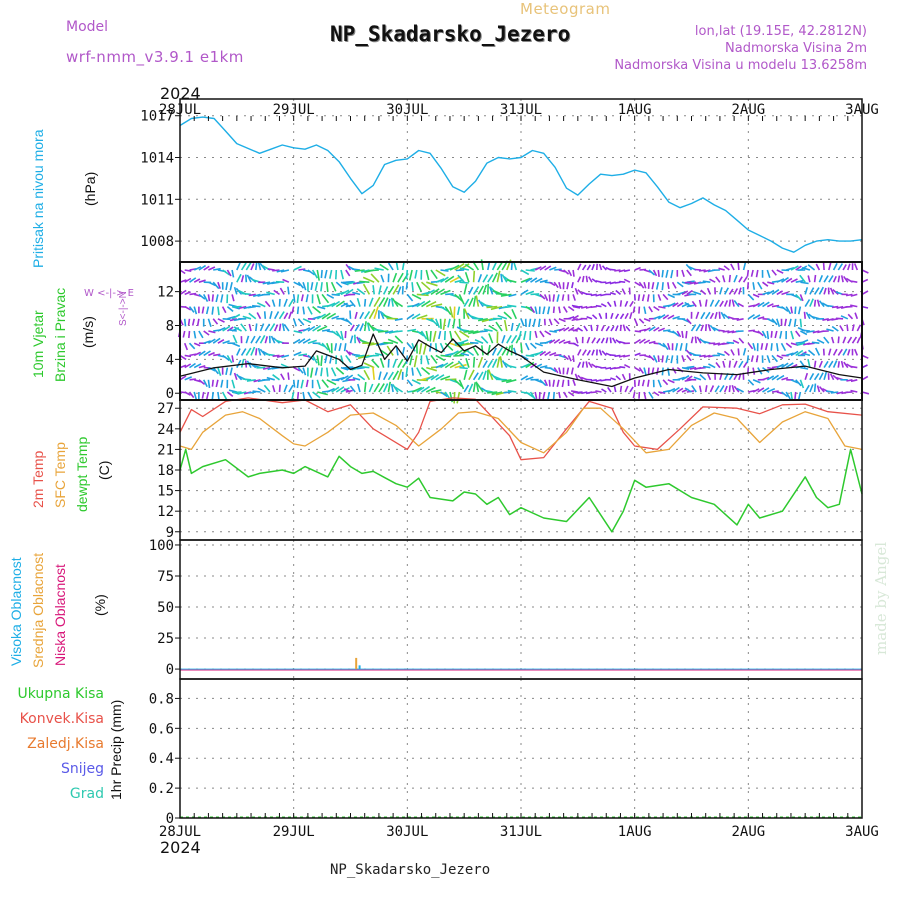 The height and width of the screenshot is (900, 900). Describe the element at coordinates (521, 184) in the screenshot. I see `pressure-line` at that location.